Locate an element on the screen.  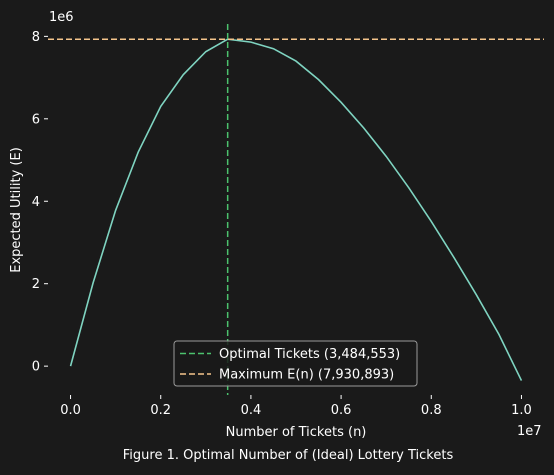
legend-label-maximum: Maximum E(n) (7,930,893) is located at coordinates (306, 375).